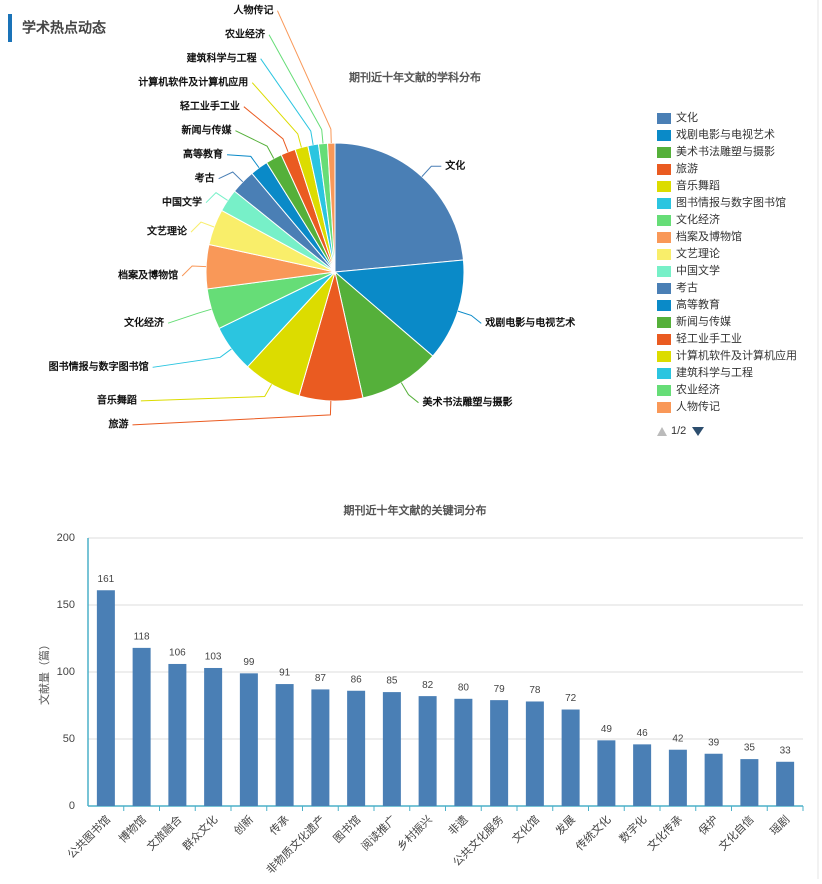 This screenshot has height=884, width=822. Describe the element at coordinates (118, 424) in the screenshot. I see `slice-label: 旅游` at that location.